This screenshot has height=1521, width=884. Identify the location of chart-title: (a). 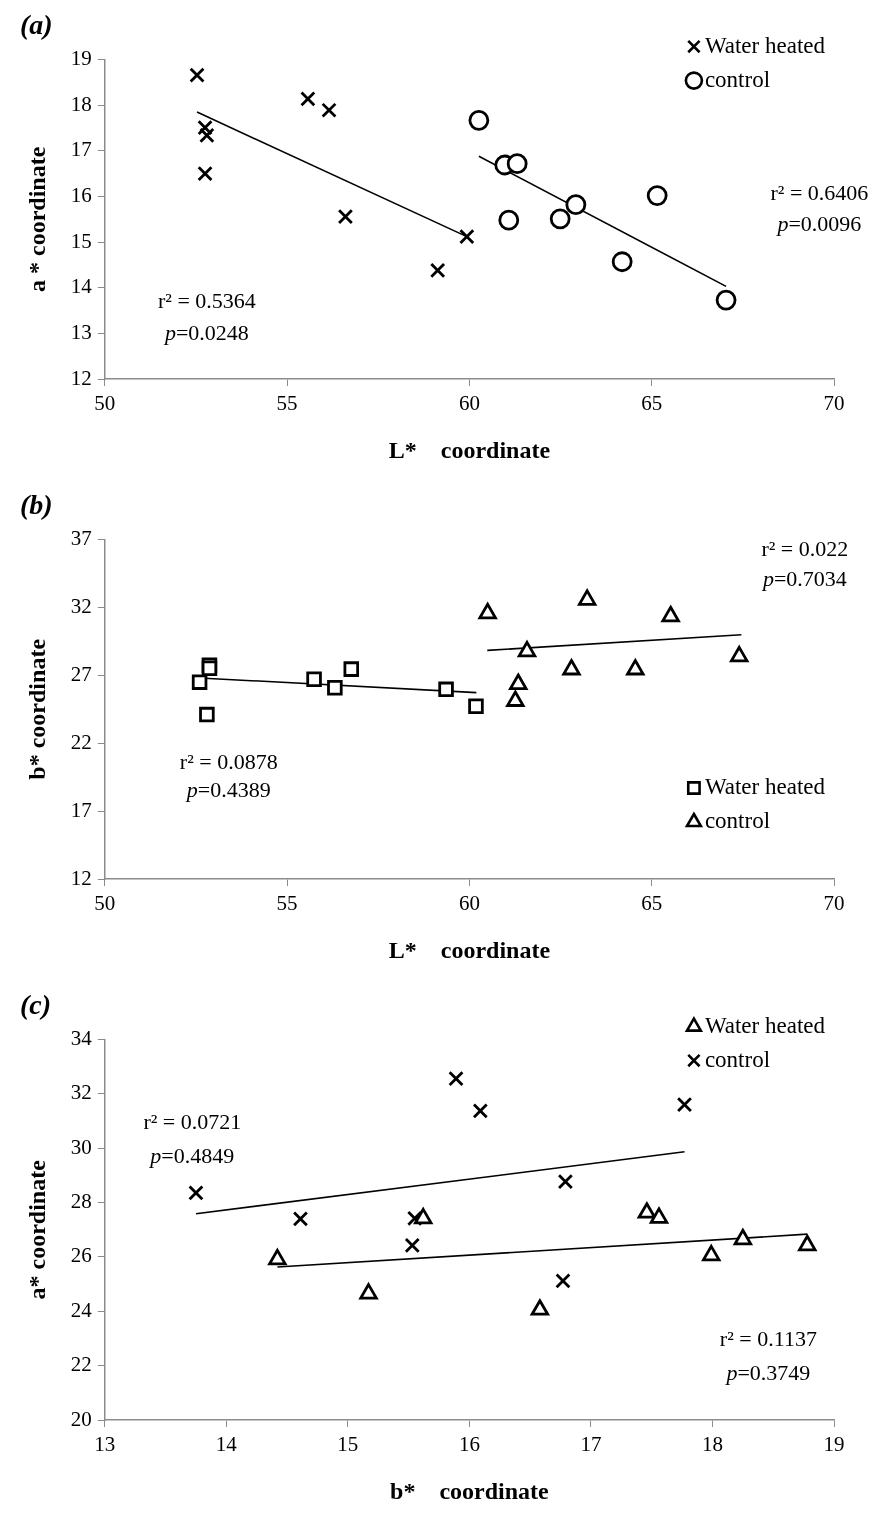
(36, 25).